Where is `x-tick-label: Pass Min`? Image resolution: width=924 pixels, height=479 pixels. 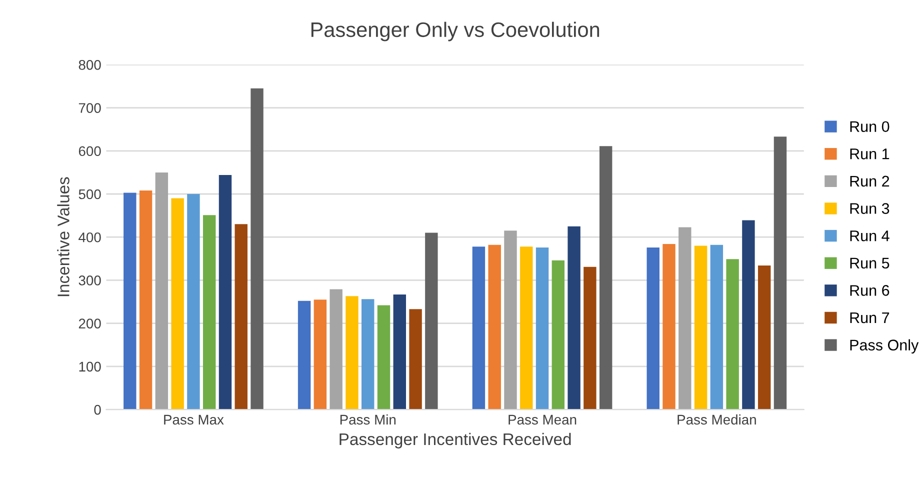 x-tick-label: Pass Min is located at coordinates (368, 419).